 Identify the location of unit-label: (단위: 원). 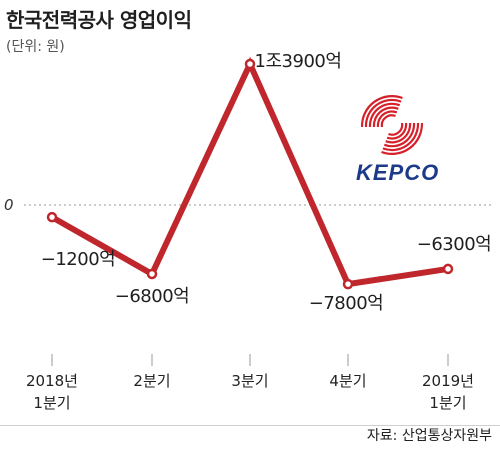
(35, 47).